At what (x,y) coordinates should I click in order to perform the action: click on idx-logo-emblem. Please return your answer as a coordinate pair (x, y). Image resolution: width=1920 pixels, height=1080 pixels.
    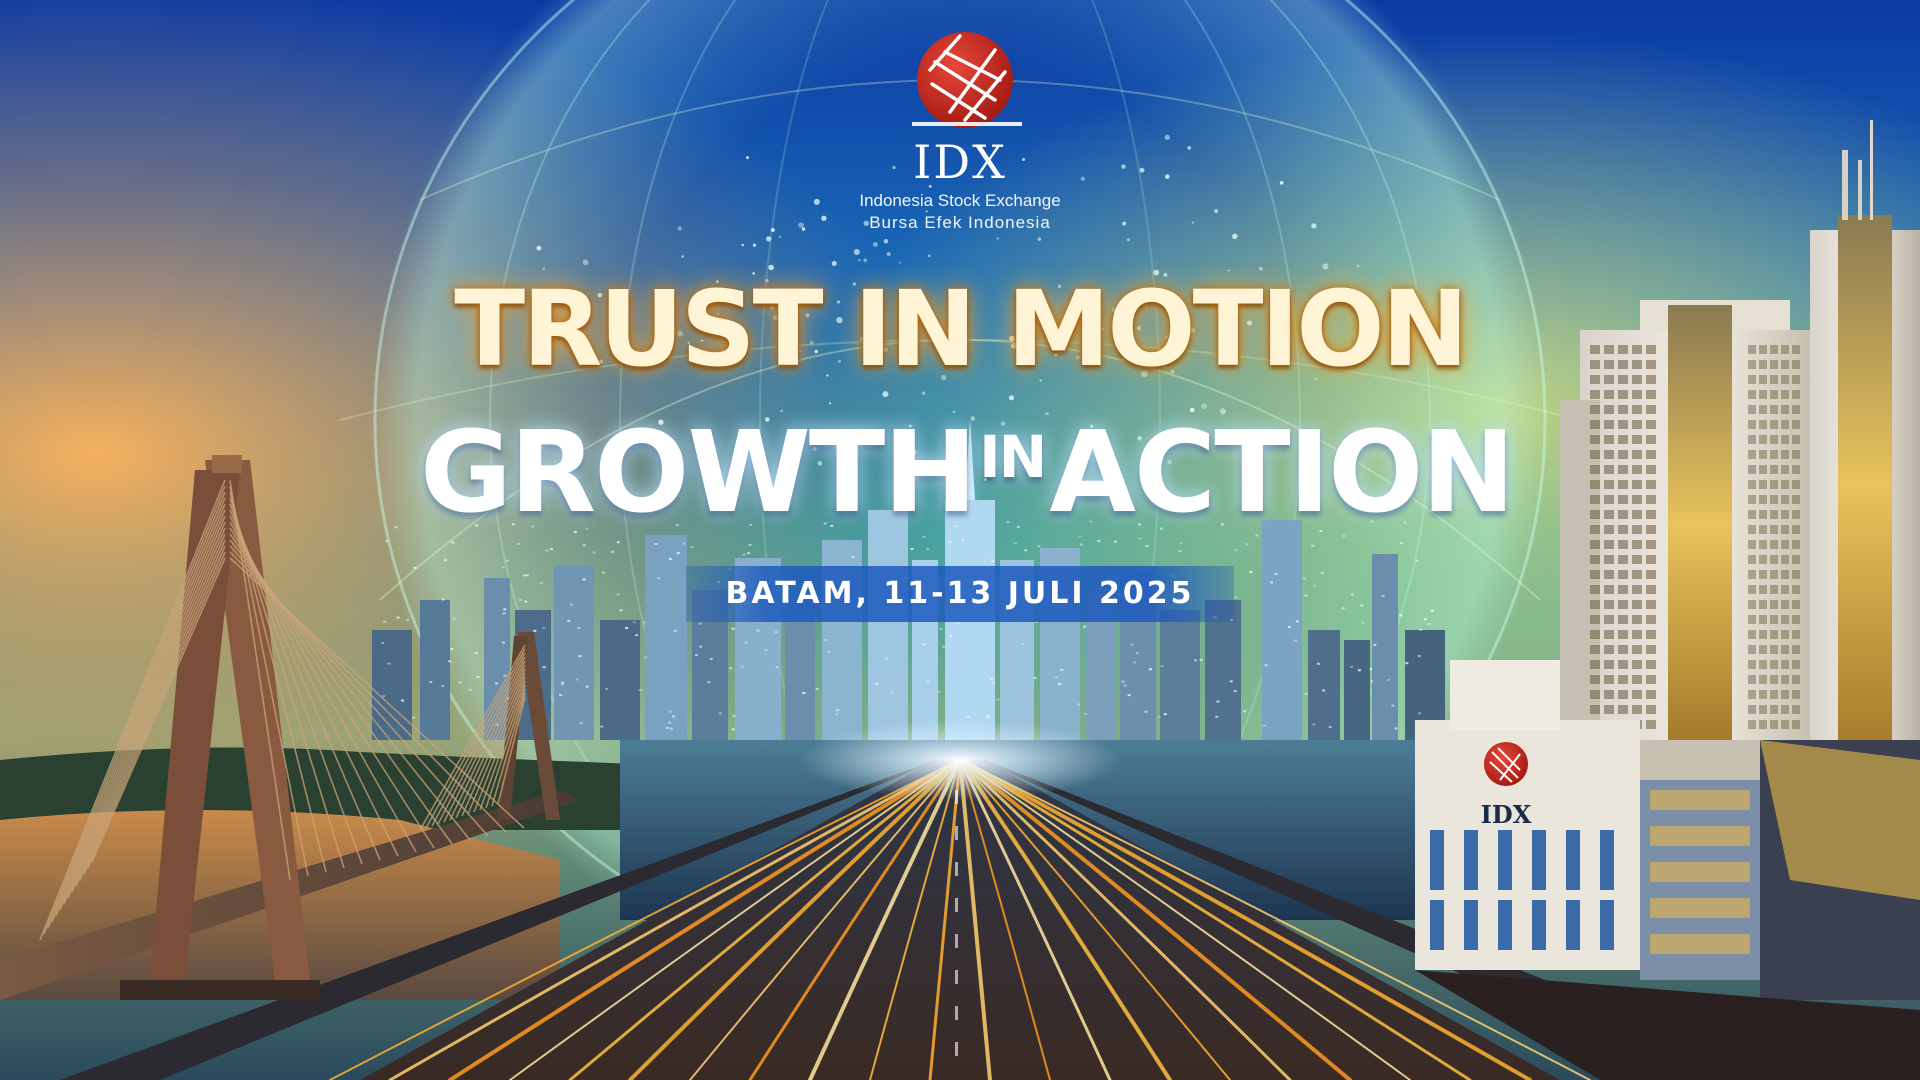
    Looking at the image, I should click on (967, 80).